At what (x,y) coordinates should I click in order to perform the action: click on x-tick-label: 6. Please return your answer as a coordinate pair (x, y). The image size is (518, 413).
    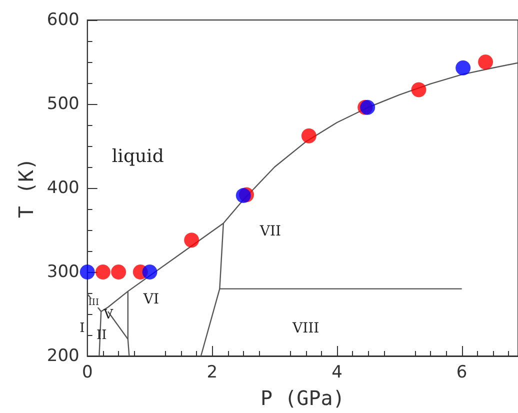
    Looking at the image, I should click on (462, 372).